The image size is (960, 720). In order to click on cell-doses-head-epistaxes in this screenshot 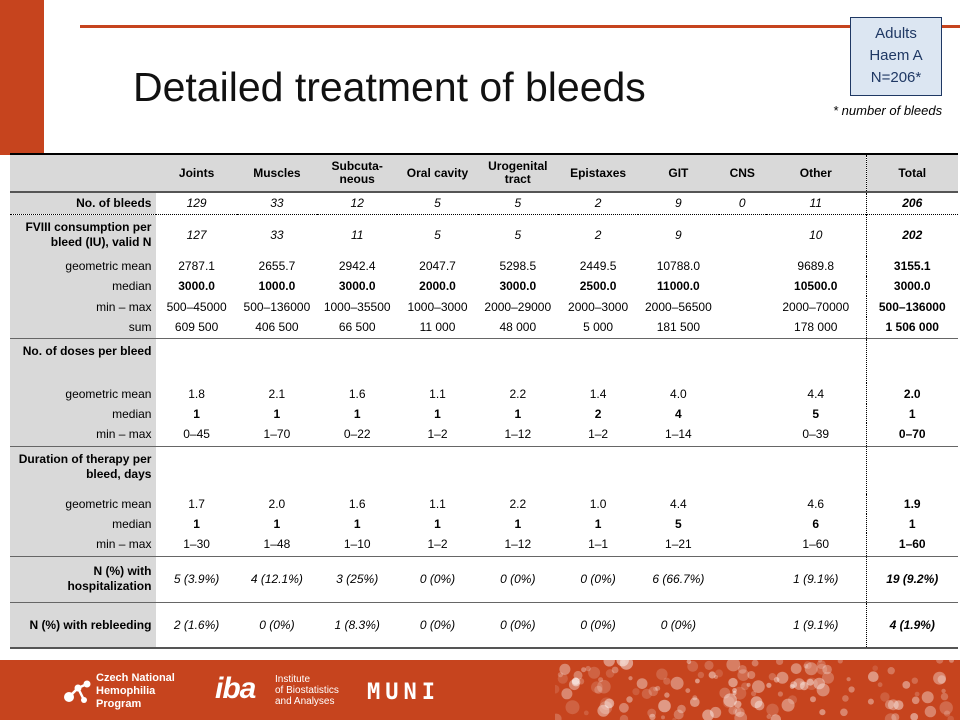, I will do `click(598, 360)`.